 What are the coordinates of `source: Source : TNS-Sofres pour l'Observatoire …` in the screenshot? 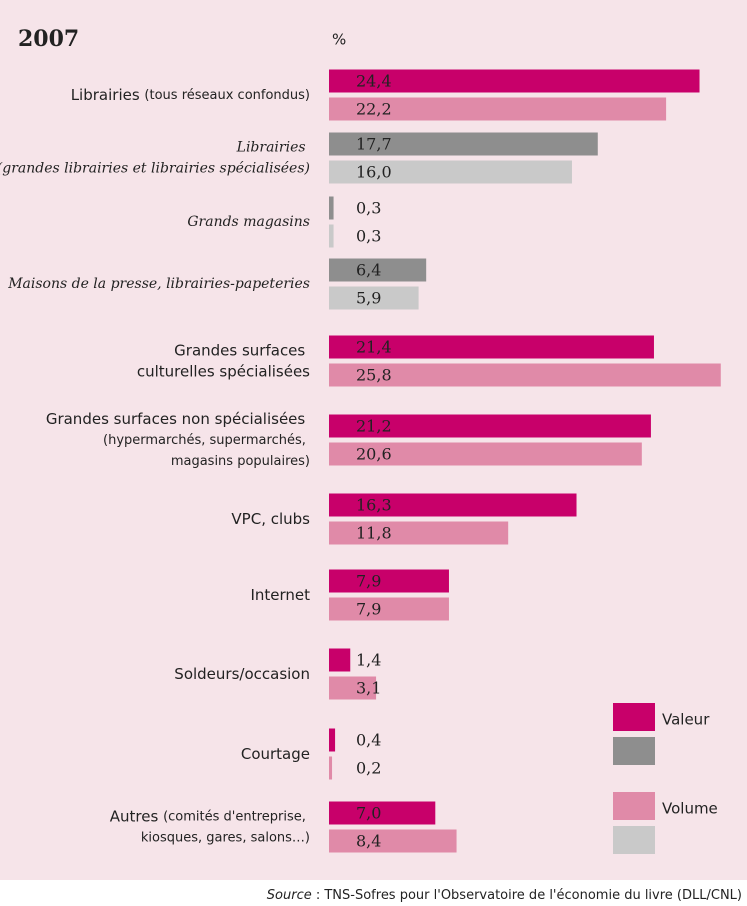 It's located at (504, 895).